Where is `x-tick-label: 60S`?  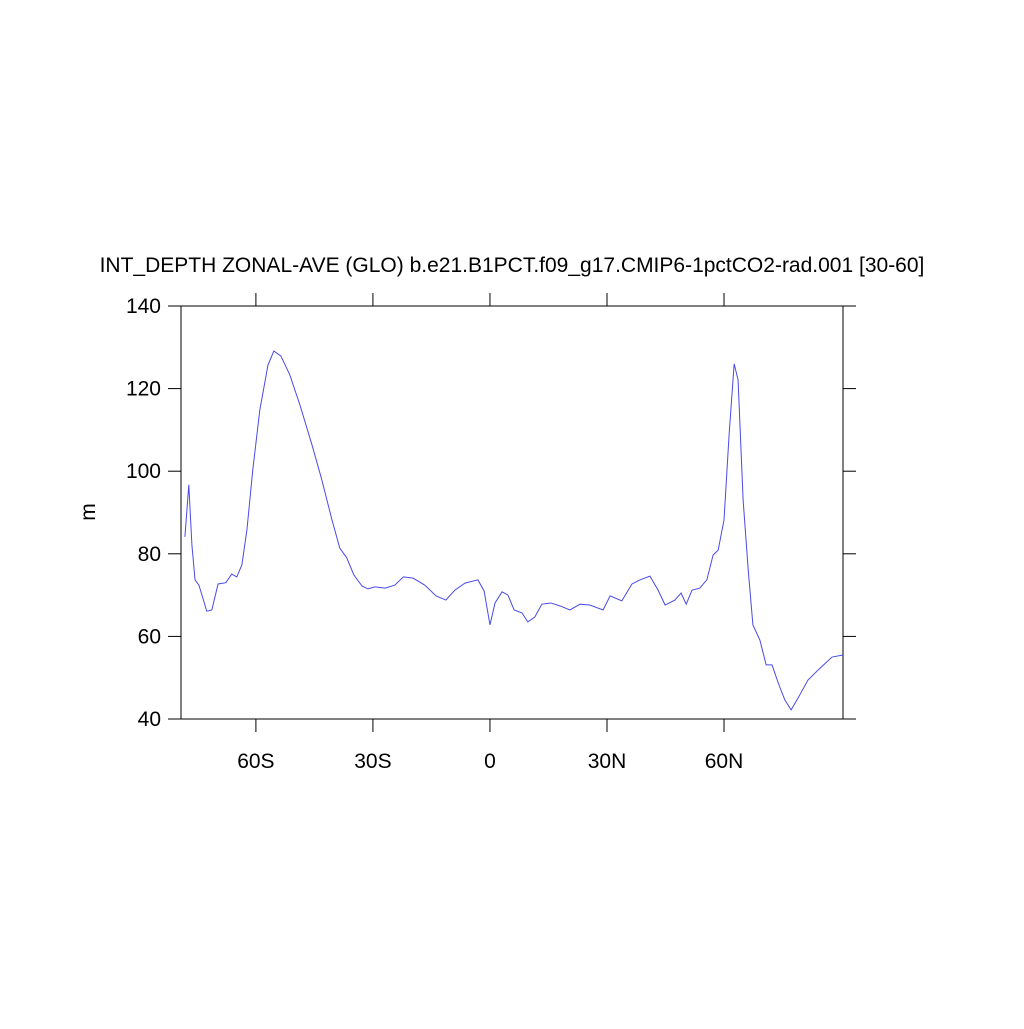 x-tick-label: 60S is located at coordinates (255, 761).